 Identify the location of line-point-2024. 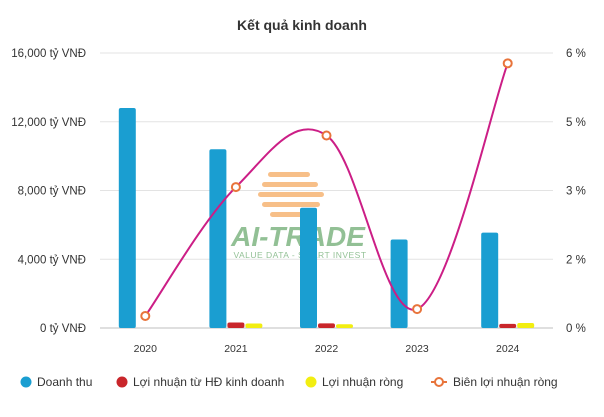
(507, 63).